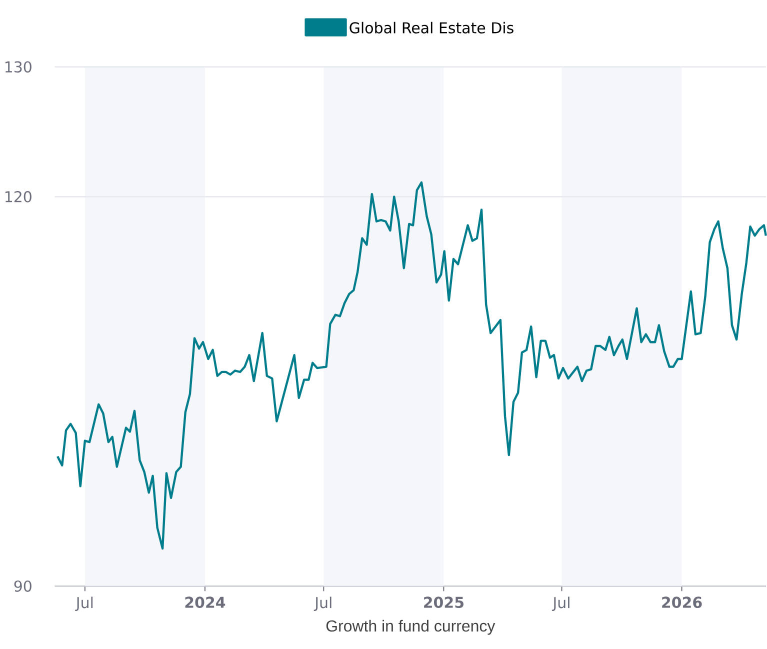  I want to click on y-tick-label: 120, so click(18, 196).